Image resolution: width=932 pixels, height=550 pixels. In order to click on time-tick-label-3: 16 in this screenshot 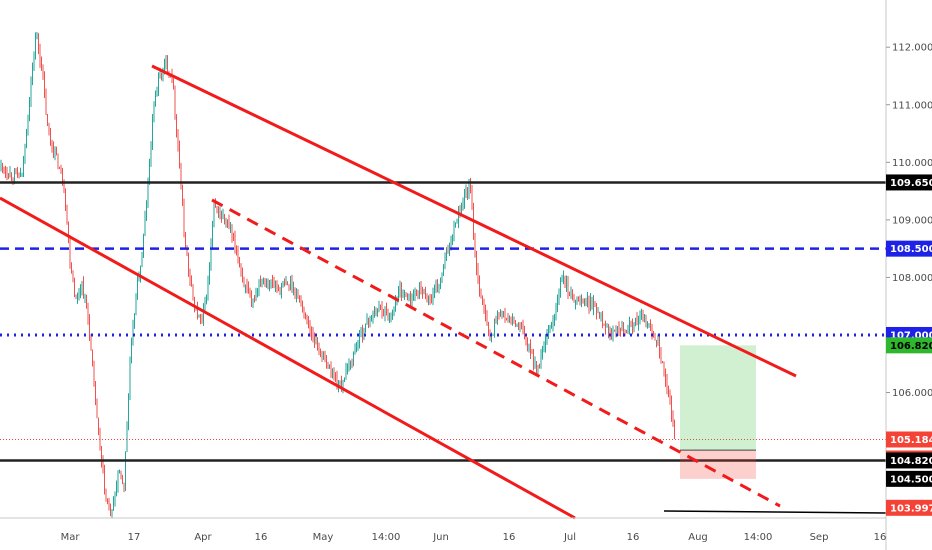, I will do `click(261, 537)`.